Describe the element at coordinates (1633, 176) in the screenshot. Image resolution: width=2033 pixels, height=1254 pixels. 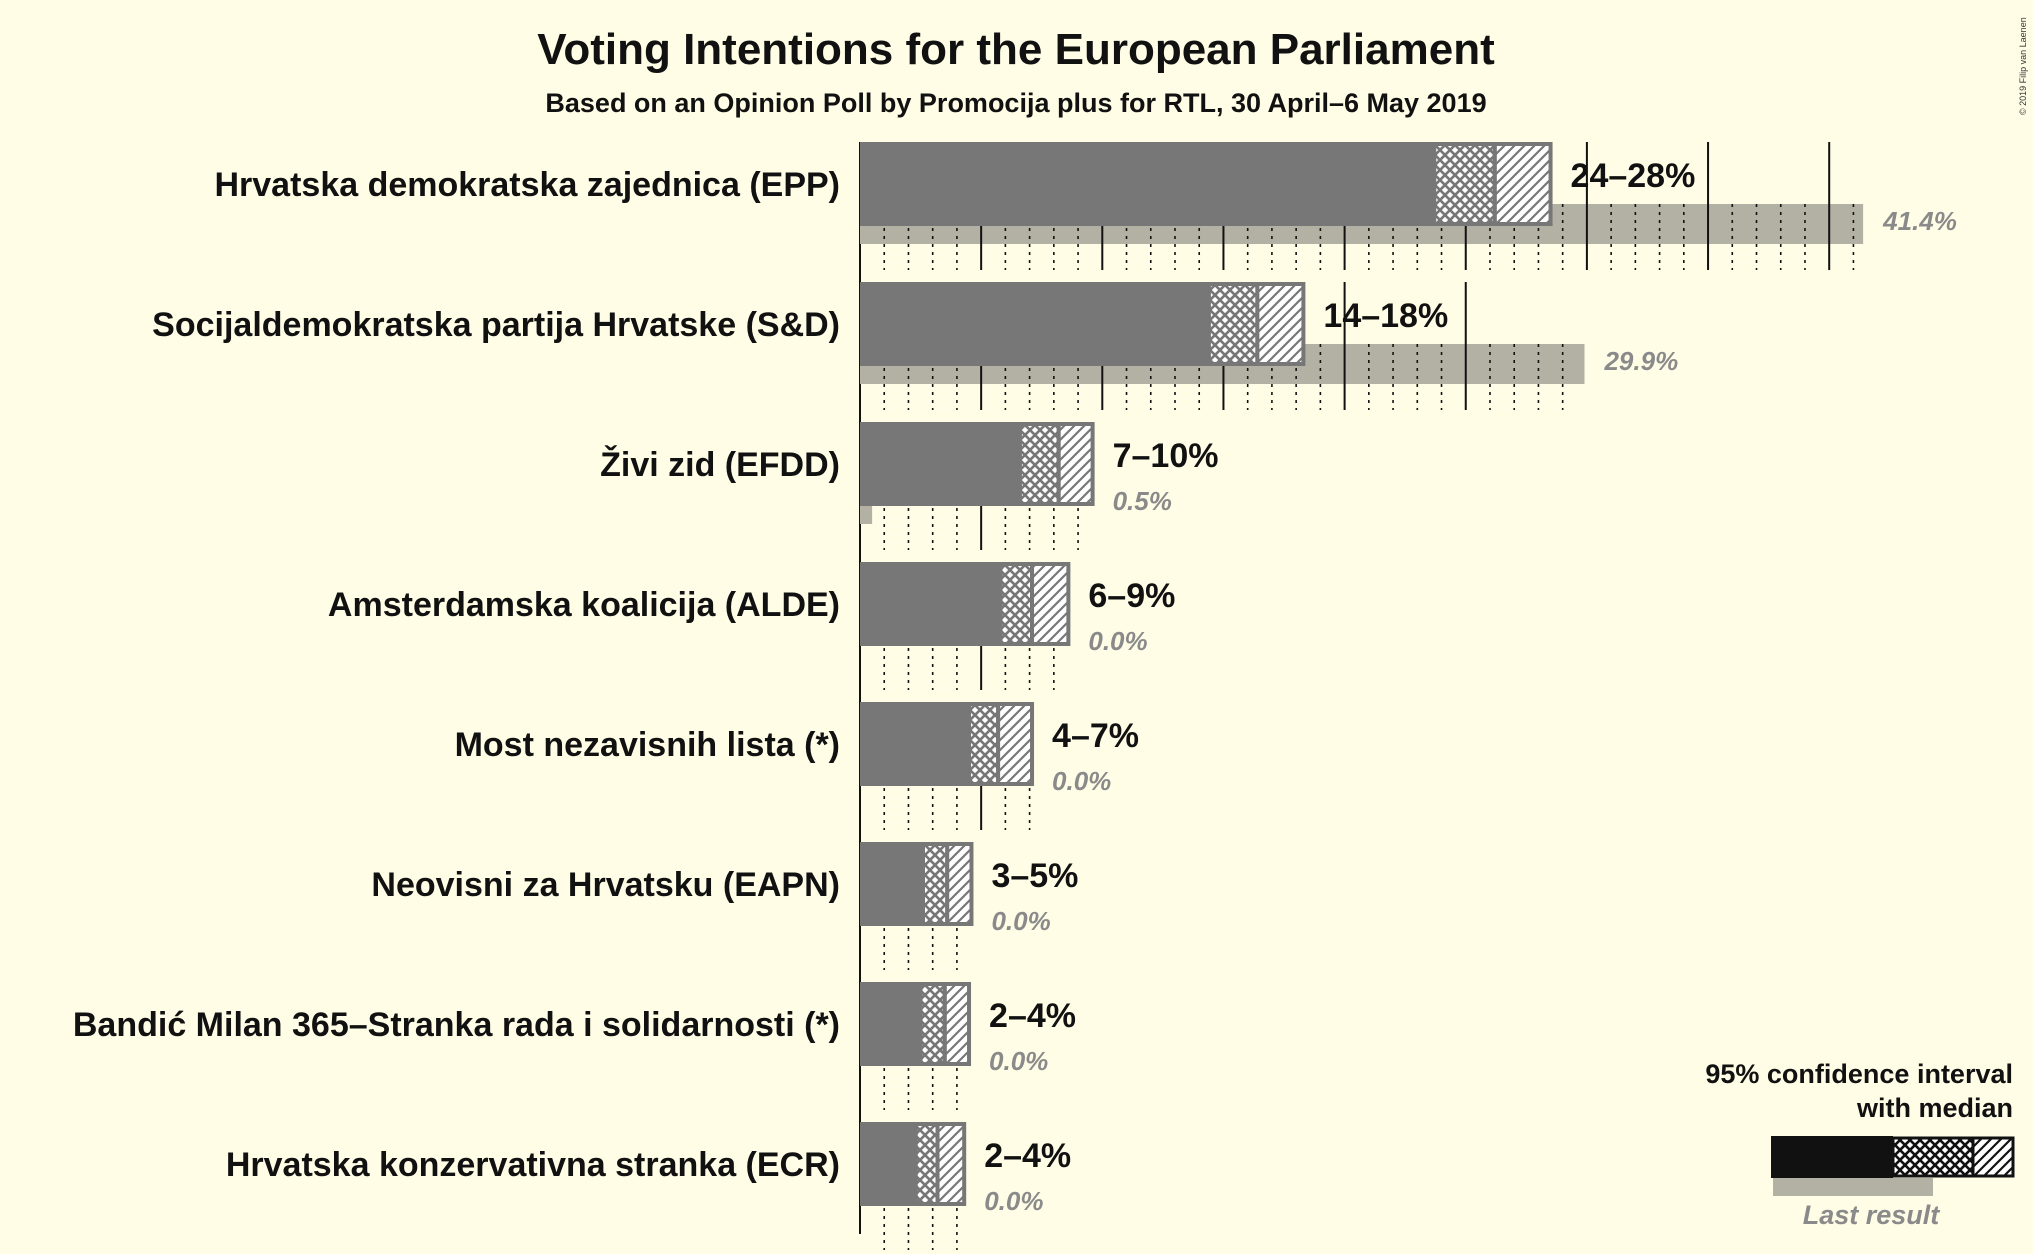
I see `range-label: 24–28%` at that location.